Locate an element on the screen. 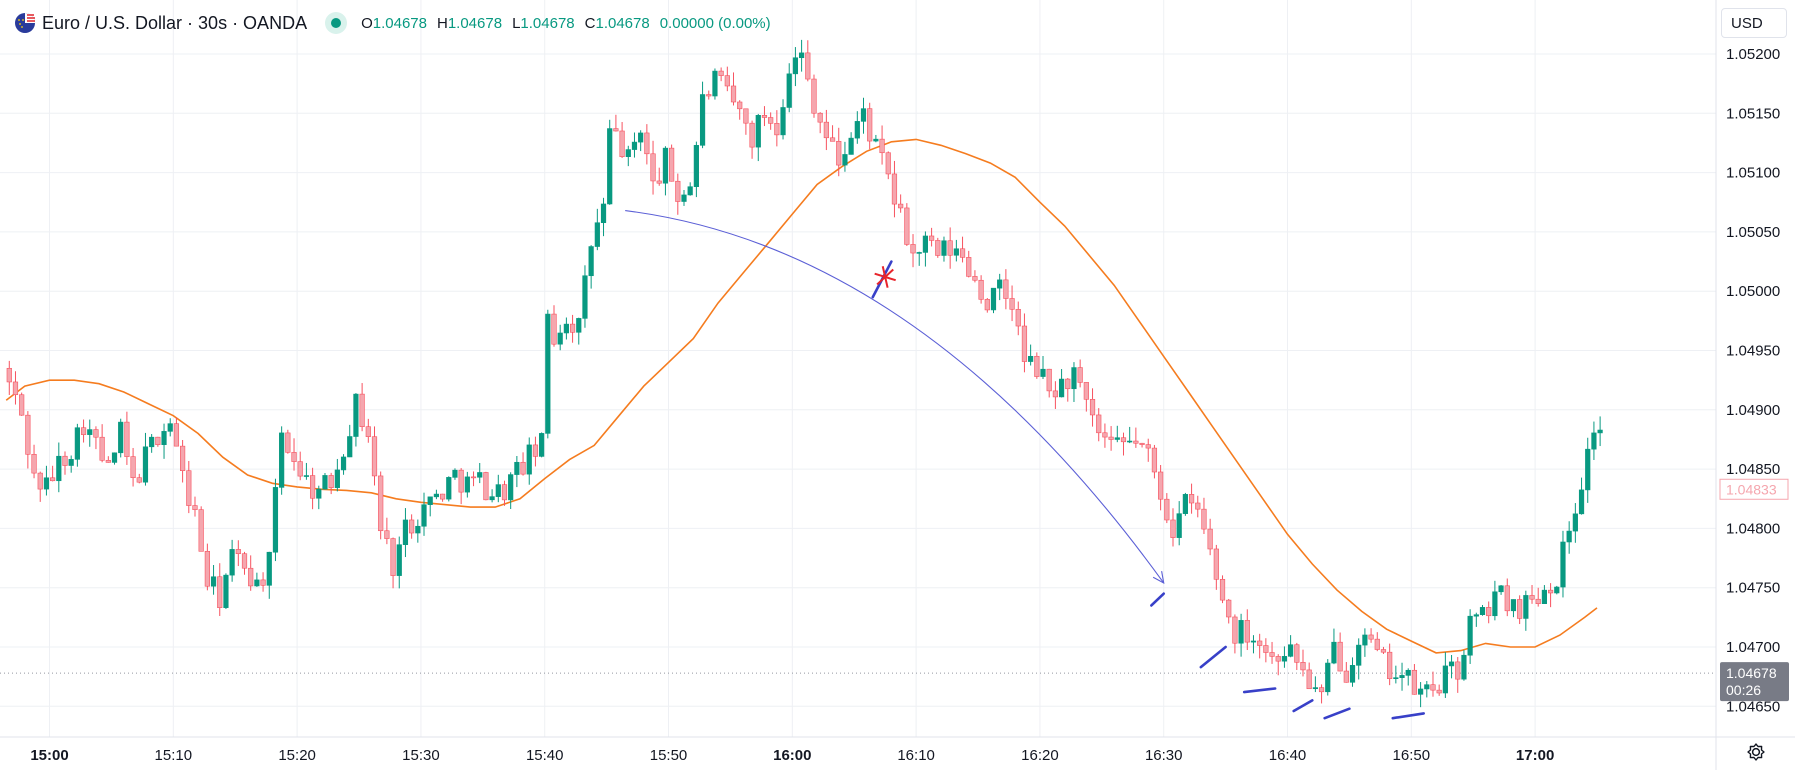 The image size is (1795, 770). y-tick-label: 1.05100 is located at coordinates (1753, 173).